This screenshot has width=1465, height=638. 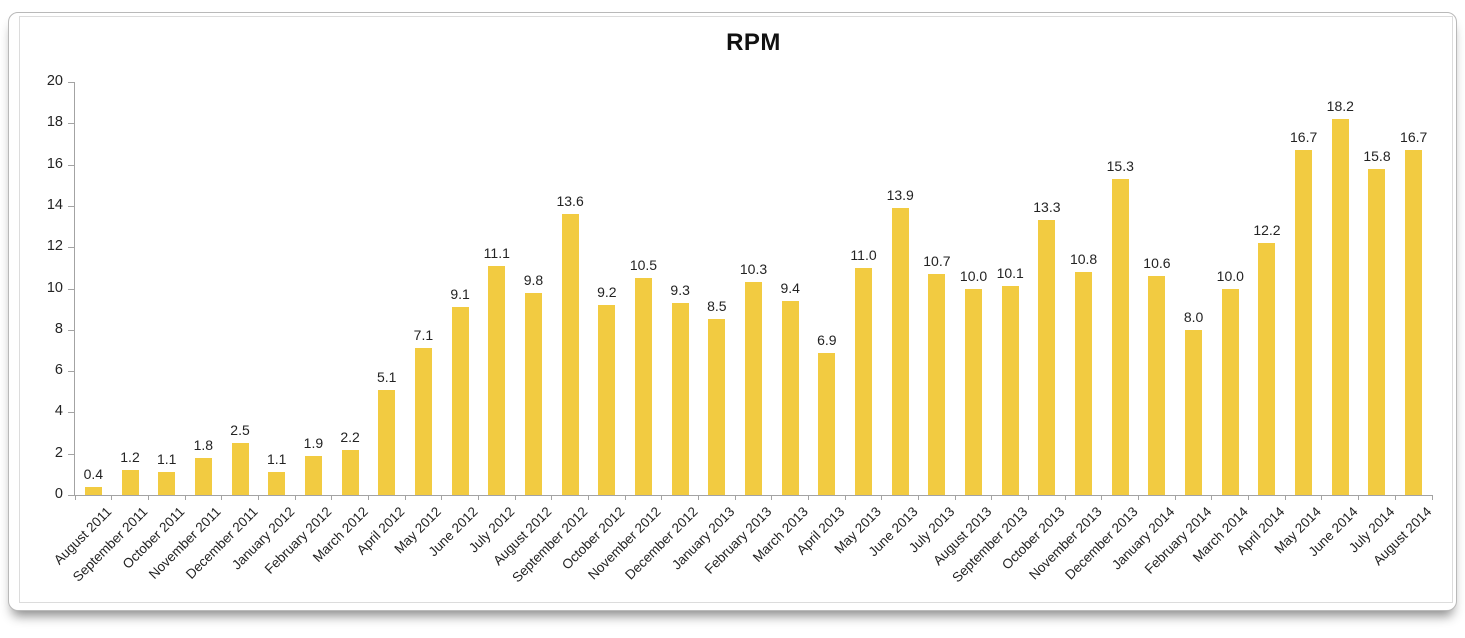 What do you see at coordinates (717, 306) in the screenshot?
I see `bar-value-label: 8.5` at bounding box center [717, 306].